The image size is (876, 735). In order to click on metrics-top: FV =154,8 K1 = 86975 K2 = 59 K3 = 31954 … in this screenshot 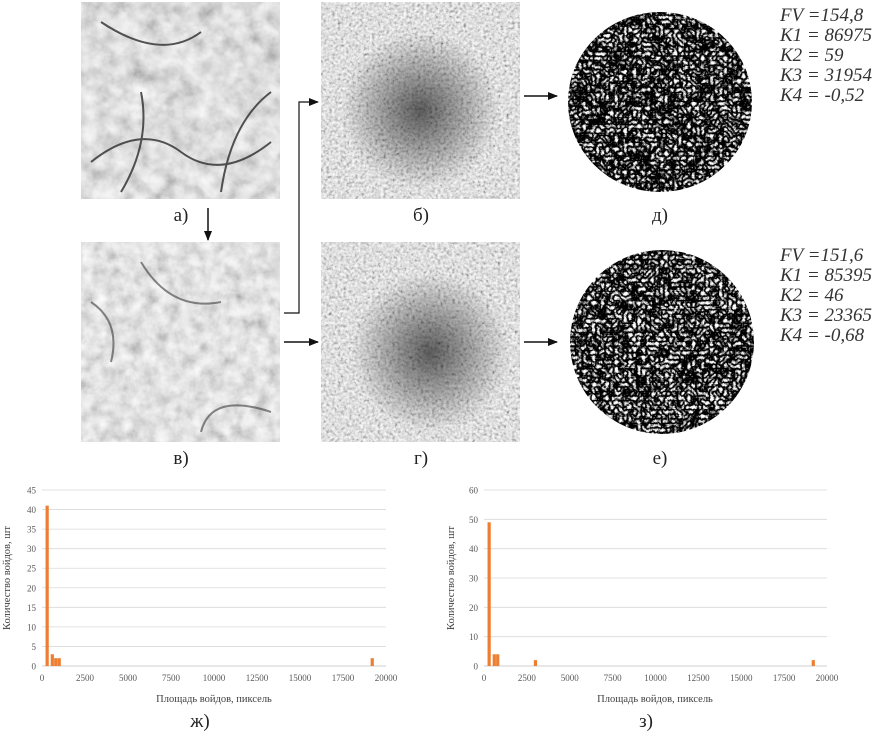, I will do `click(826, 56)`.